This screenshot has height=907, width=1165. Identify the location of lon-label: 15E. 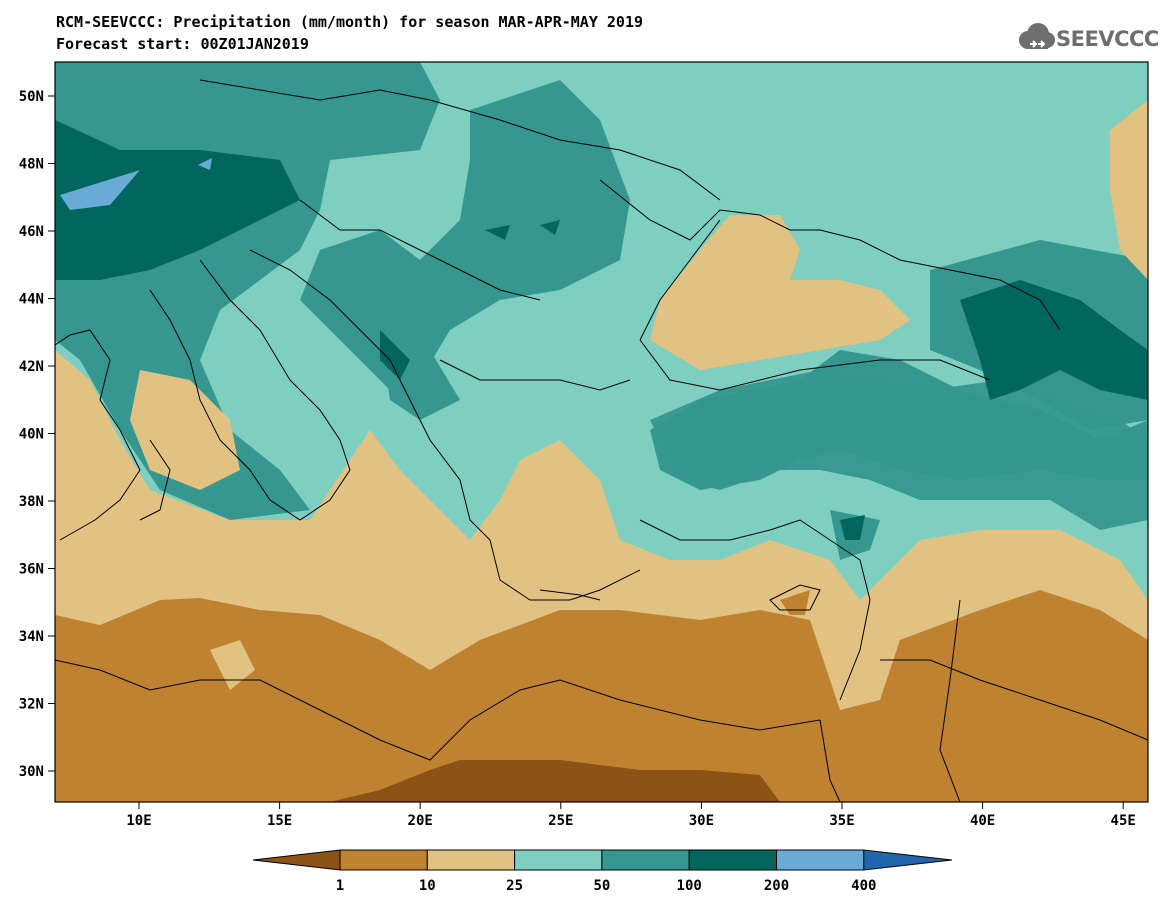
(279, 821).